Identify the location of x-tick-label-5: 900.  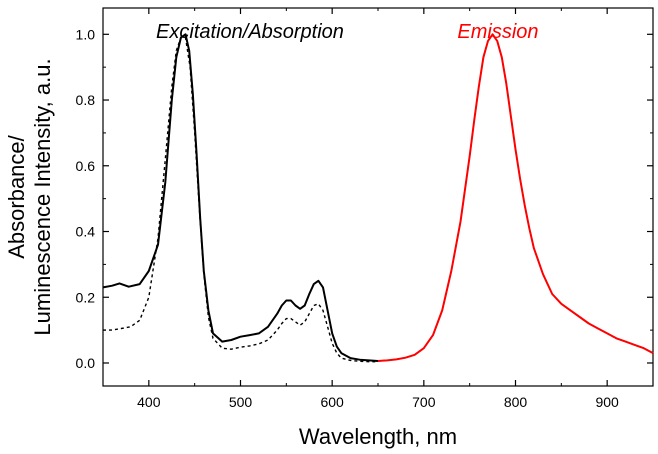
(607, 402).